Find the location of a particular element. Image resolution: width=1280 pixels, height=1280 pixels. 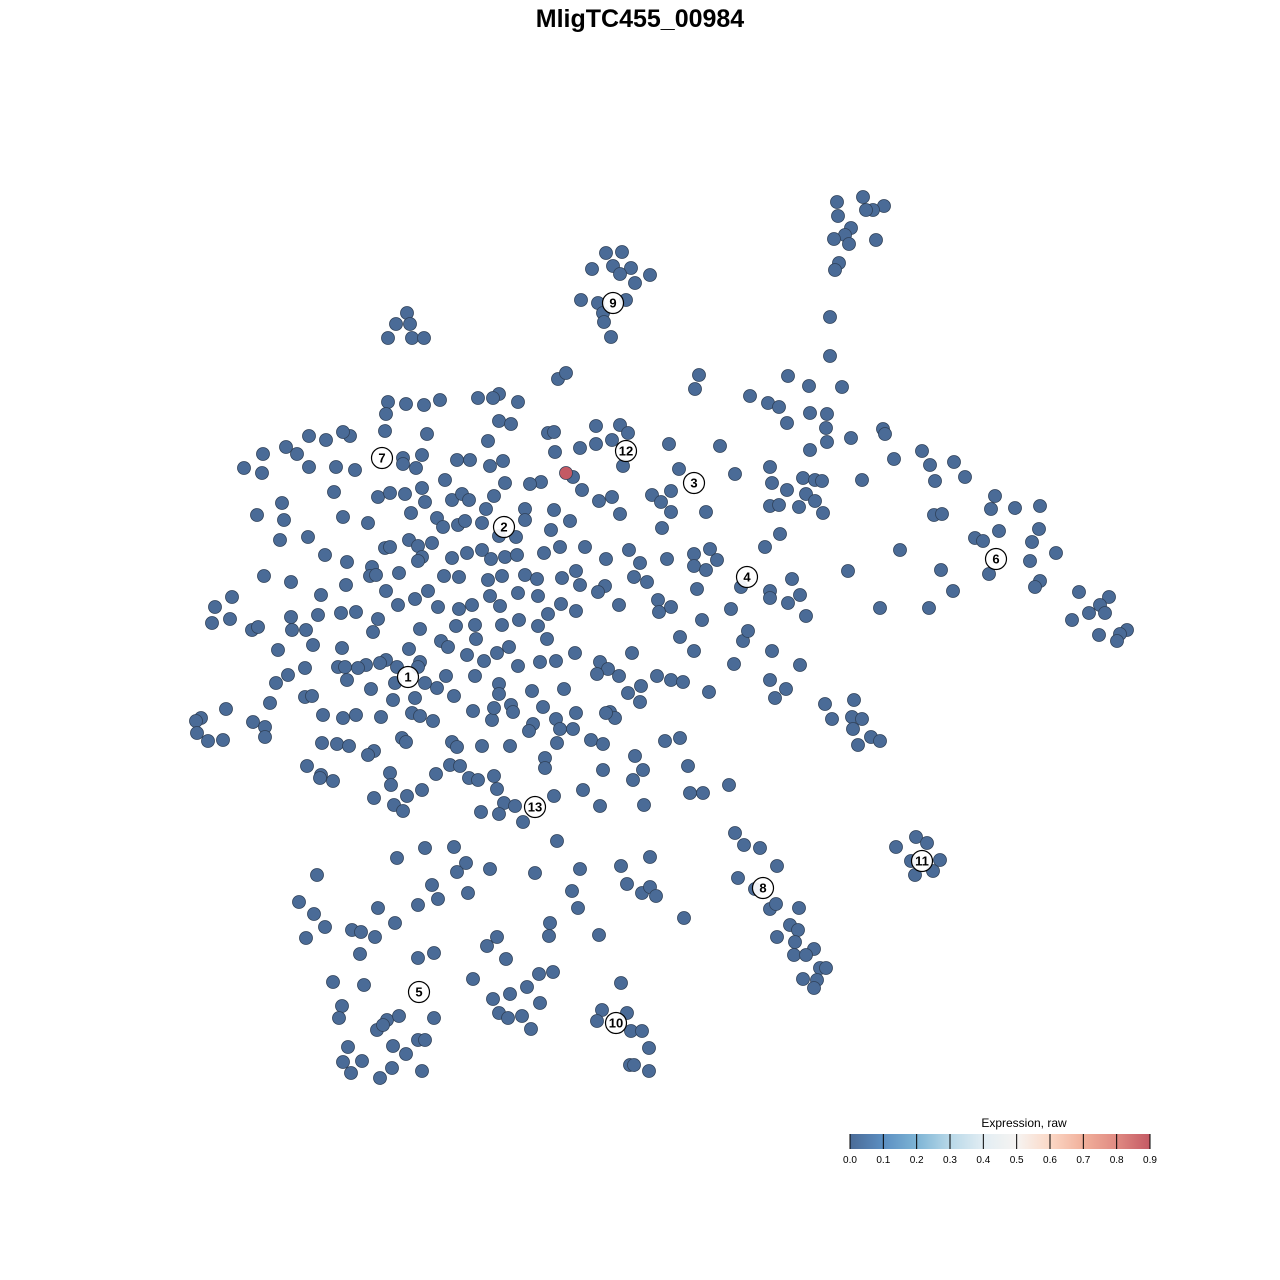

cluster-label: 12 is located at coordinates (626, 451).